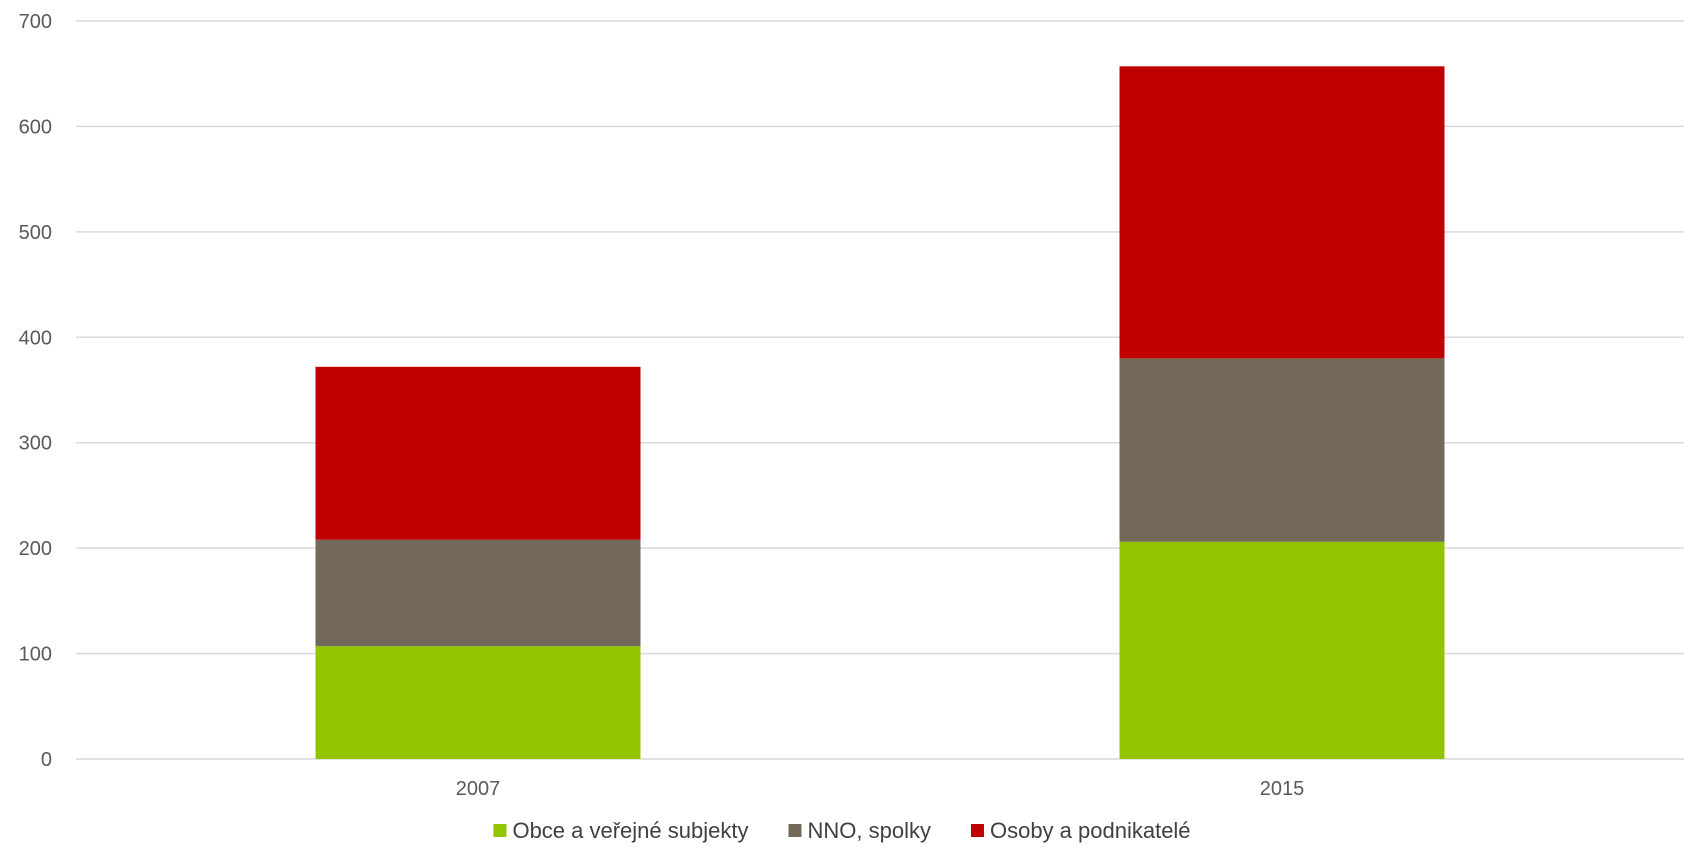  Describe the element at coordinates (880, 789) in the screenshot. I see `x-axis-ticks: 2007 2015` at that location.